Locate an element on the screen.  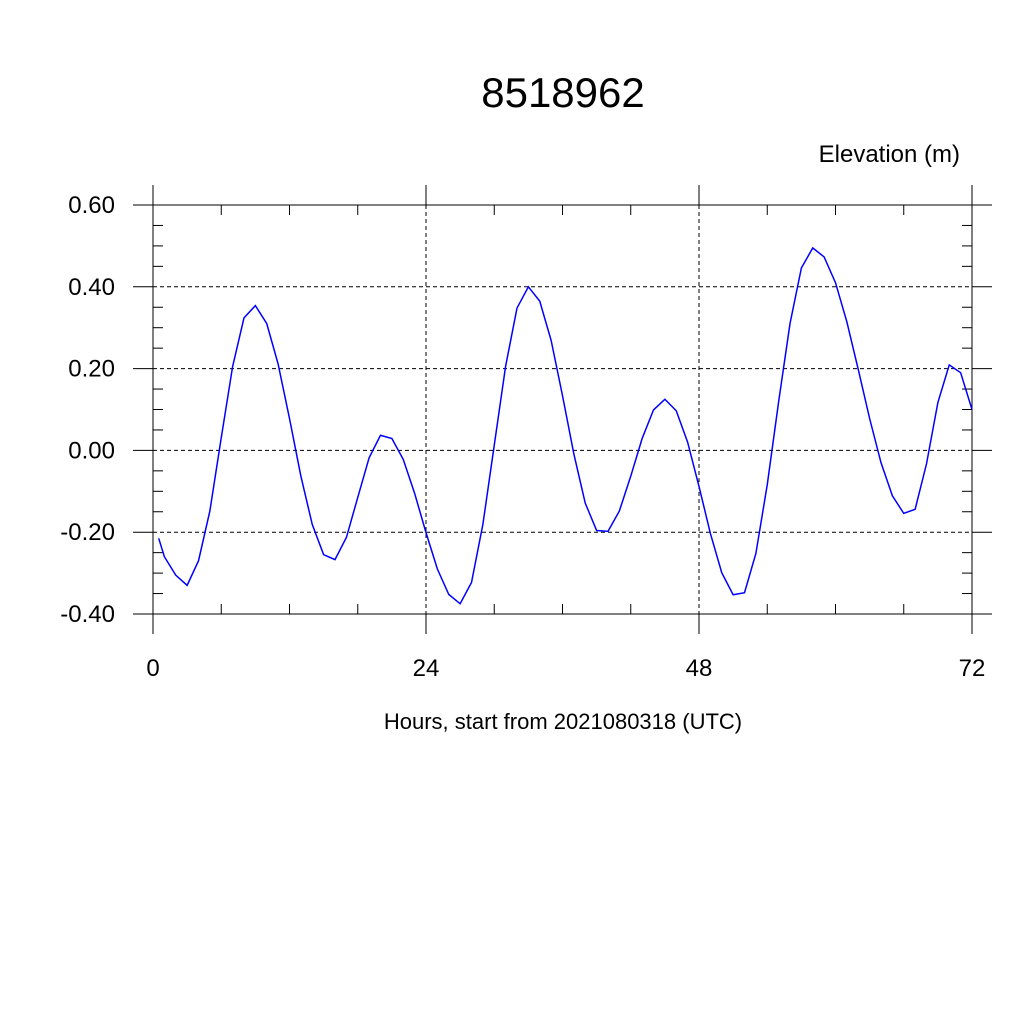
x-tick-label: 24 is located at coordinates (426, 668).